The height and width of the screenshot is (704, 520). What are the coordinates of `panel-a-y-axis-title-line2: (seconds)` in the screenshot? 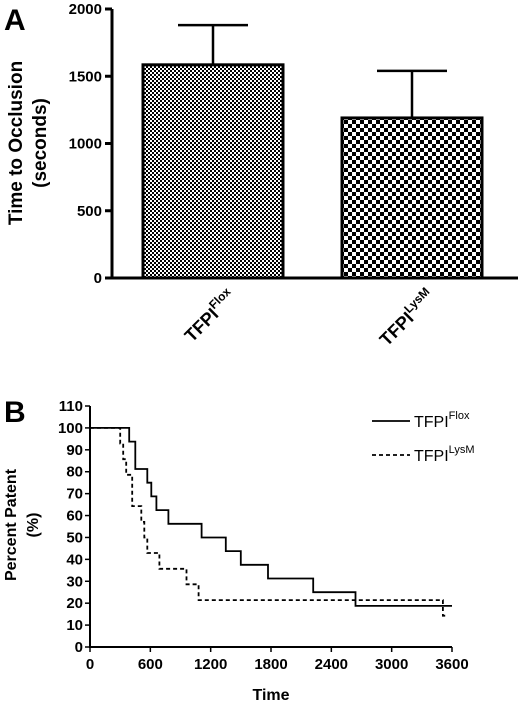 It's located at (40, 143).